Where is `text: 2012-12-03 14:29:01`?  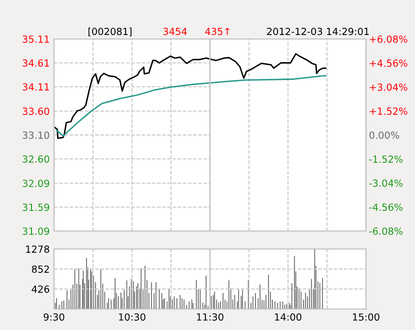
text: 2012-12-03 14:29:01 is located at coordinates (318, 32).